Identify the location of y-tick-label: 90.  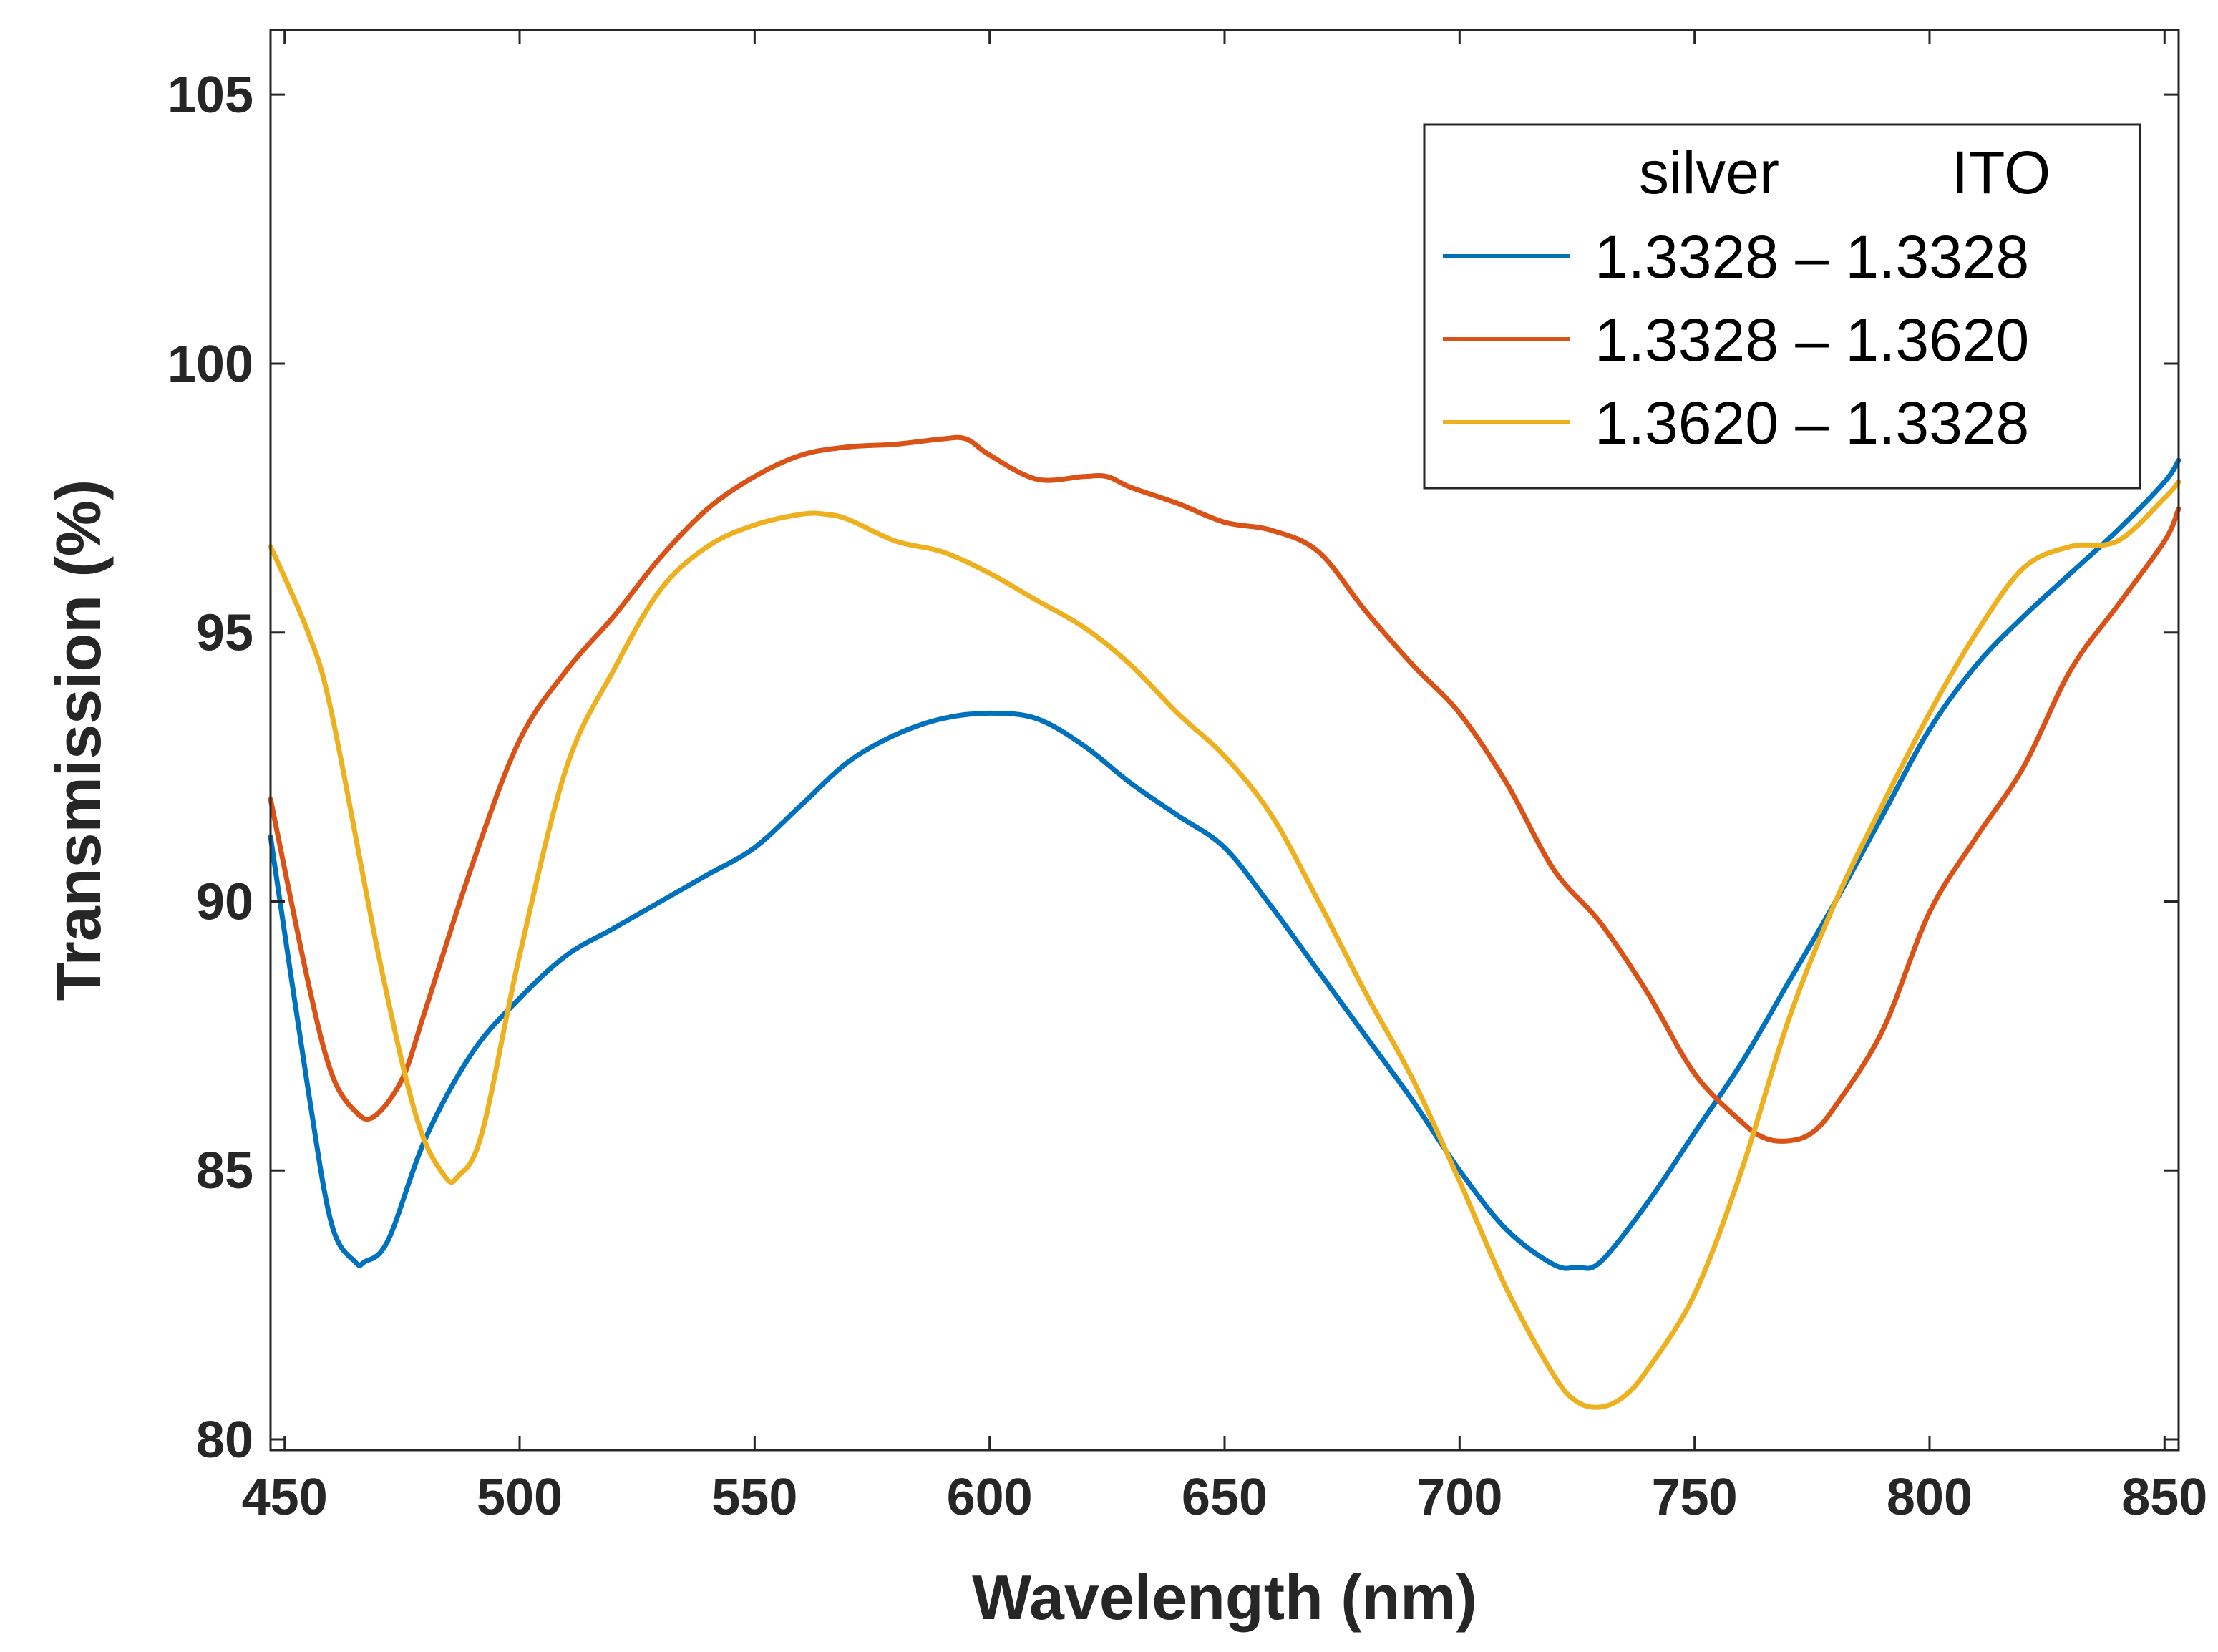
(224, 902).